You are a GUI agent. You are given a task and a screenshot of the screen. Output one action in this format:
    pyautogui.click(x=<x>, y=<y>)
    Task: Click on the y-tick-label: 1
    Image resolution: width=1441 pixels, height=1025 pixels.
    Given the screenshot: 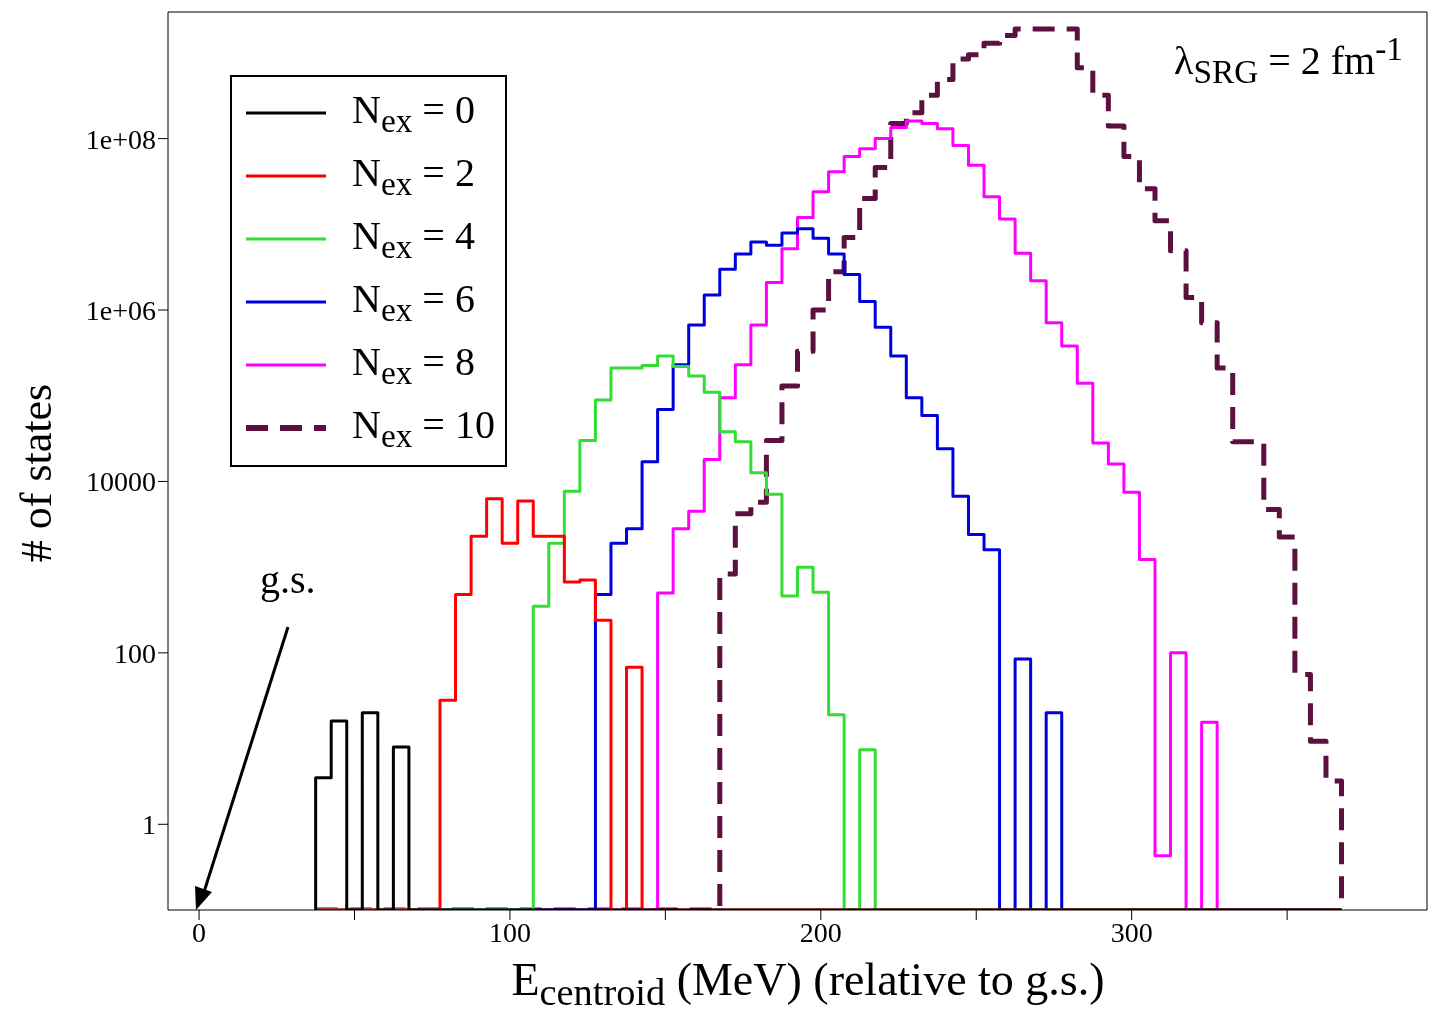 What is the action you would take?
    pyautogui.click(x=149, y=825)
    